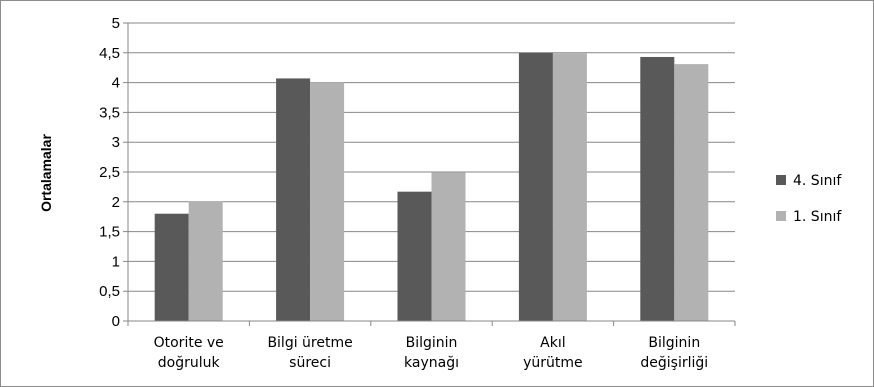 The height and width of the screenshot is (387, 874). I want to click on y-tick-label: 4,5, so click(109, 53).